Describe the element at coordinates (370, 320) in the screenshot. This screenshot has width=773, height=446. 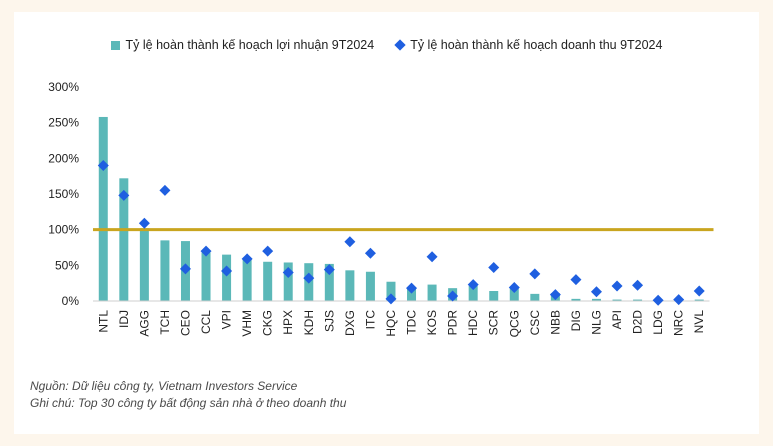
I see `x-category-label: ITC` at that location.